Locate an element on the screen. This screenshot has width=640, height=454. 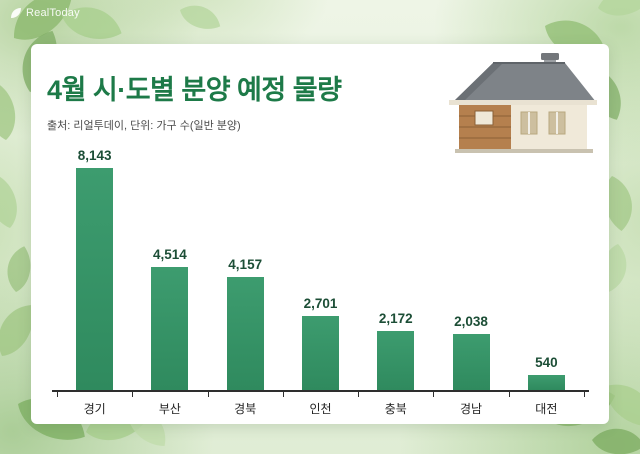
bar-value-label: 2,172 is located at coordinates (395, 318).